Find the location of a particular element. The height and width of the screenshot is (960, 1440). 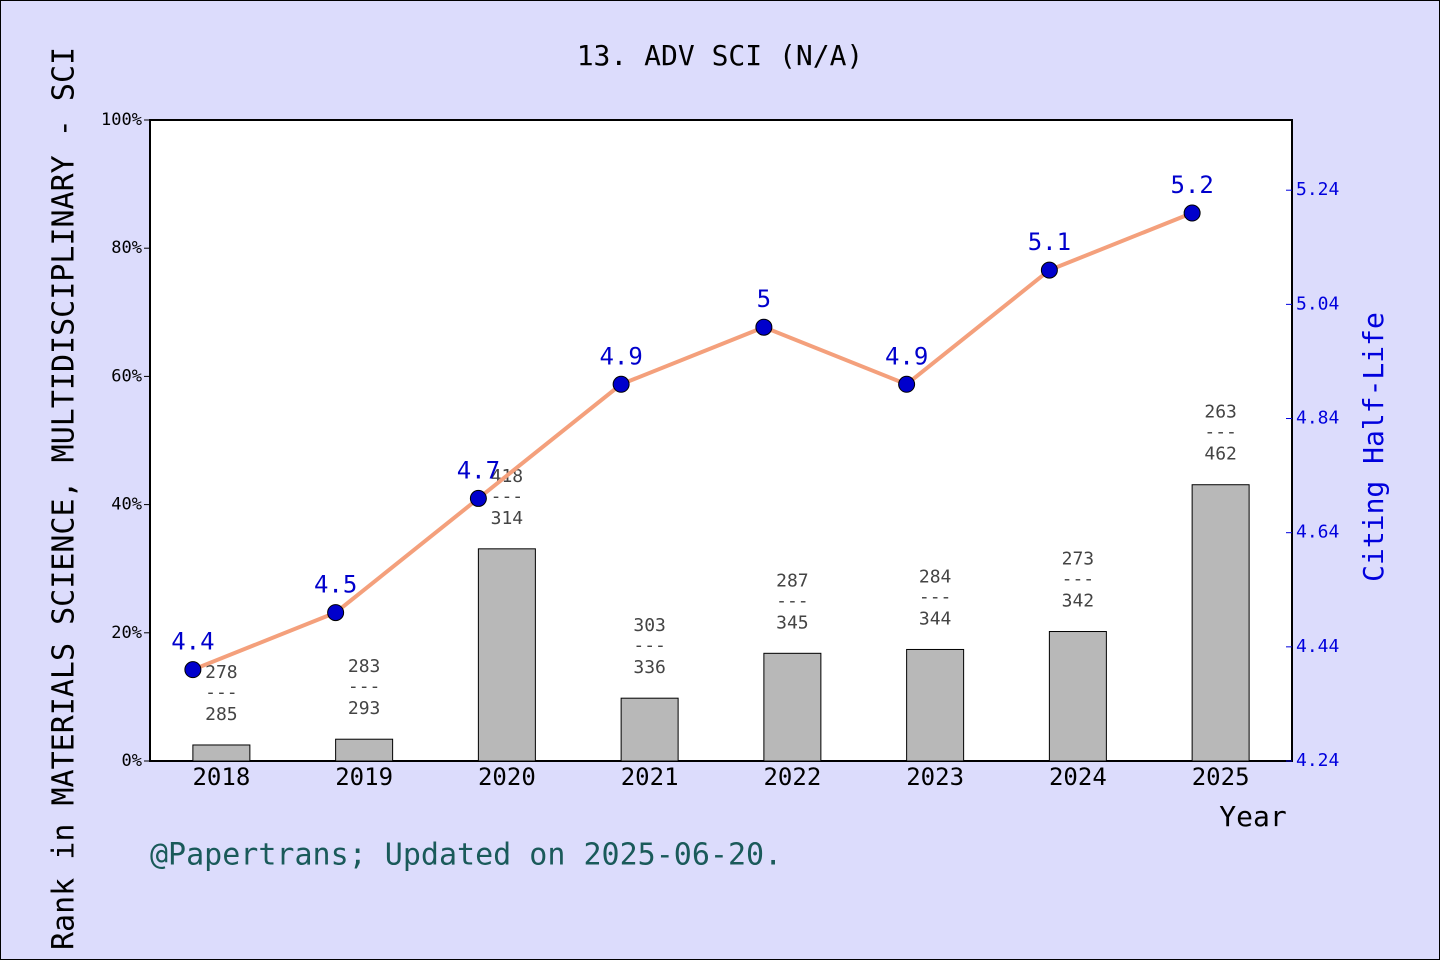

point-label: 5.2 is located at coordinates (1191, 185).